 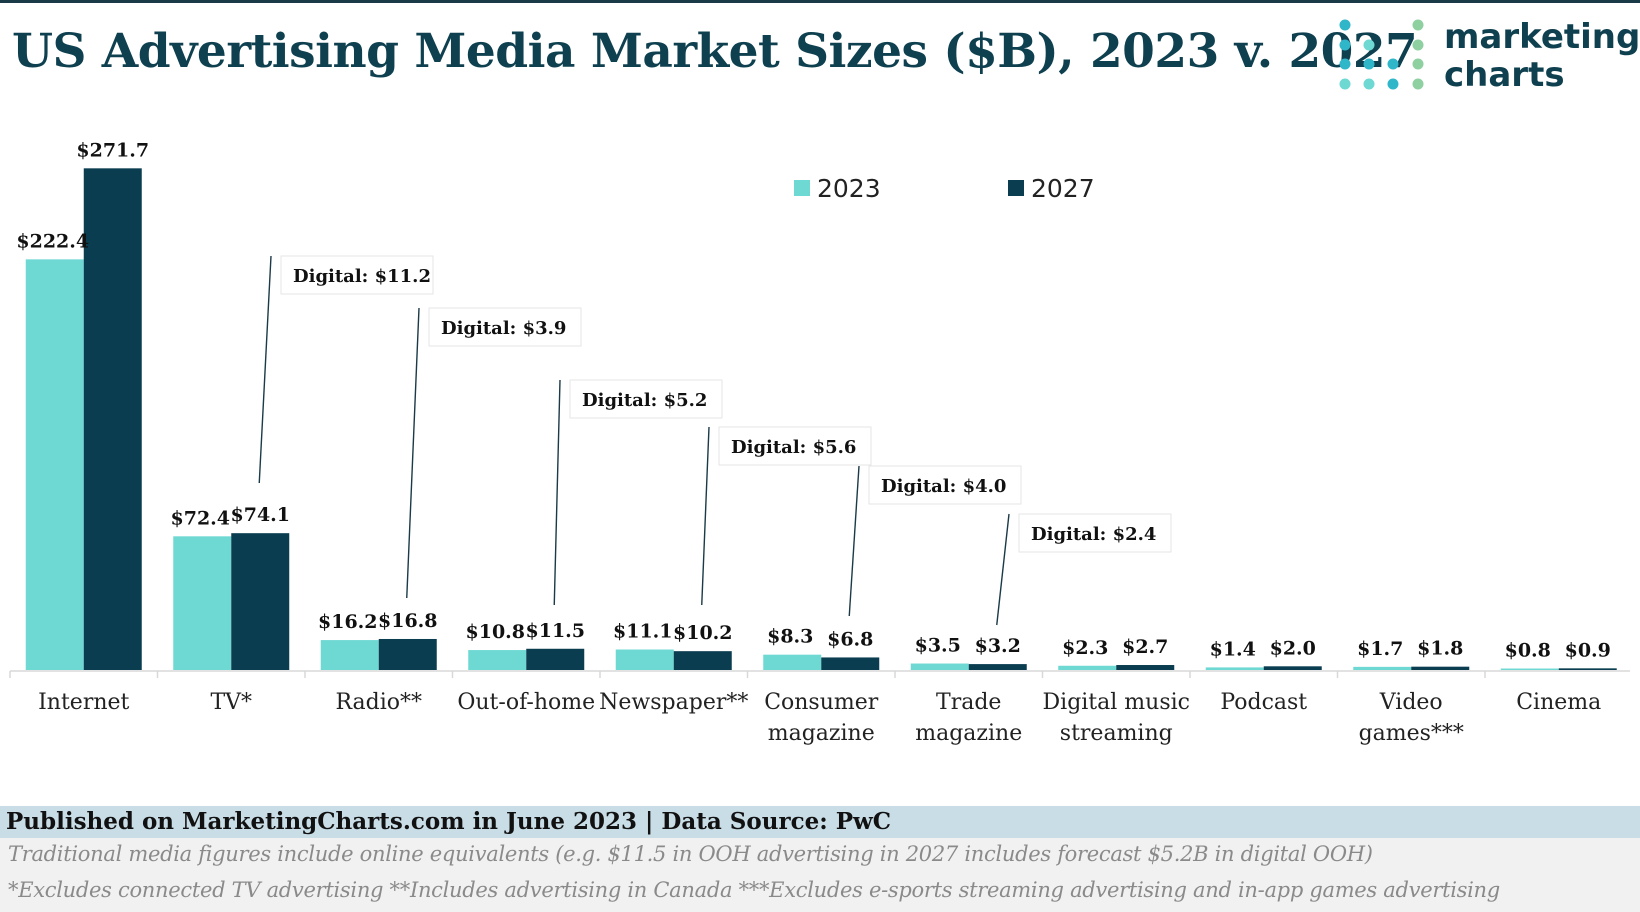 What do you see at coordinates (643, 632) in the screenshot?
I see `value-label: $11.1` at bounding box center [643, 632].